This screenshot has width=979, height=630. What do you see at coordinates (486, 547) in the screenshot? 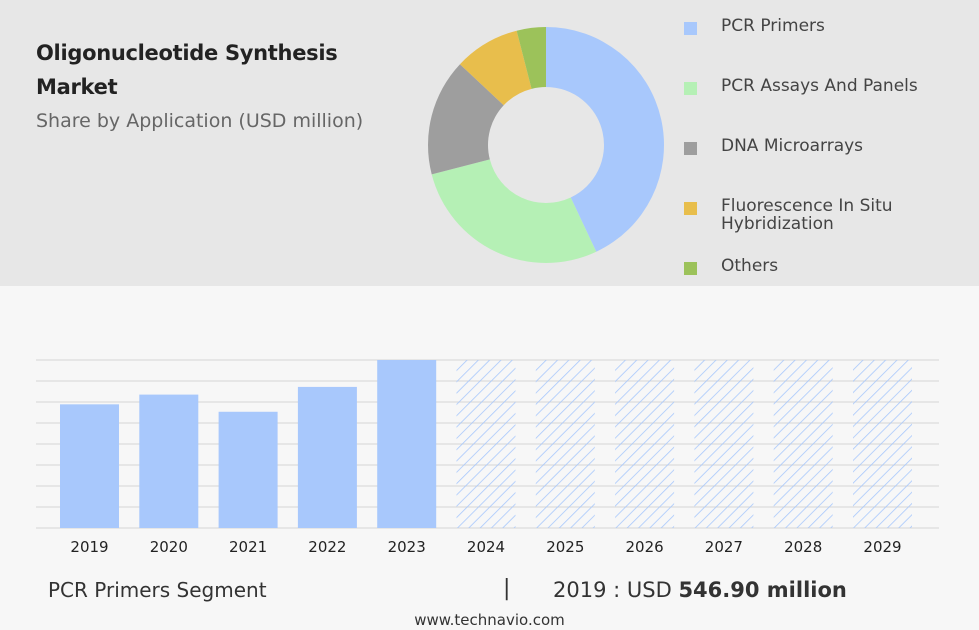
I see `x-tick-label: 2024` at bounding box center [486, 547].